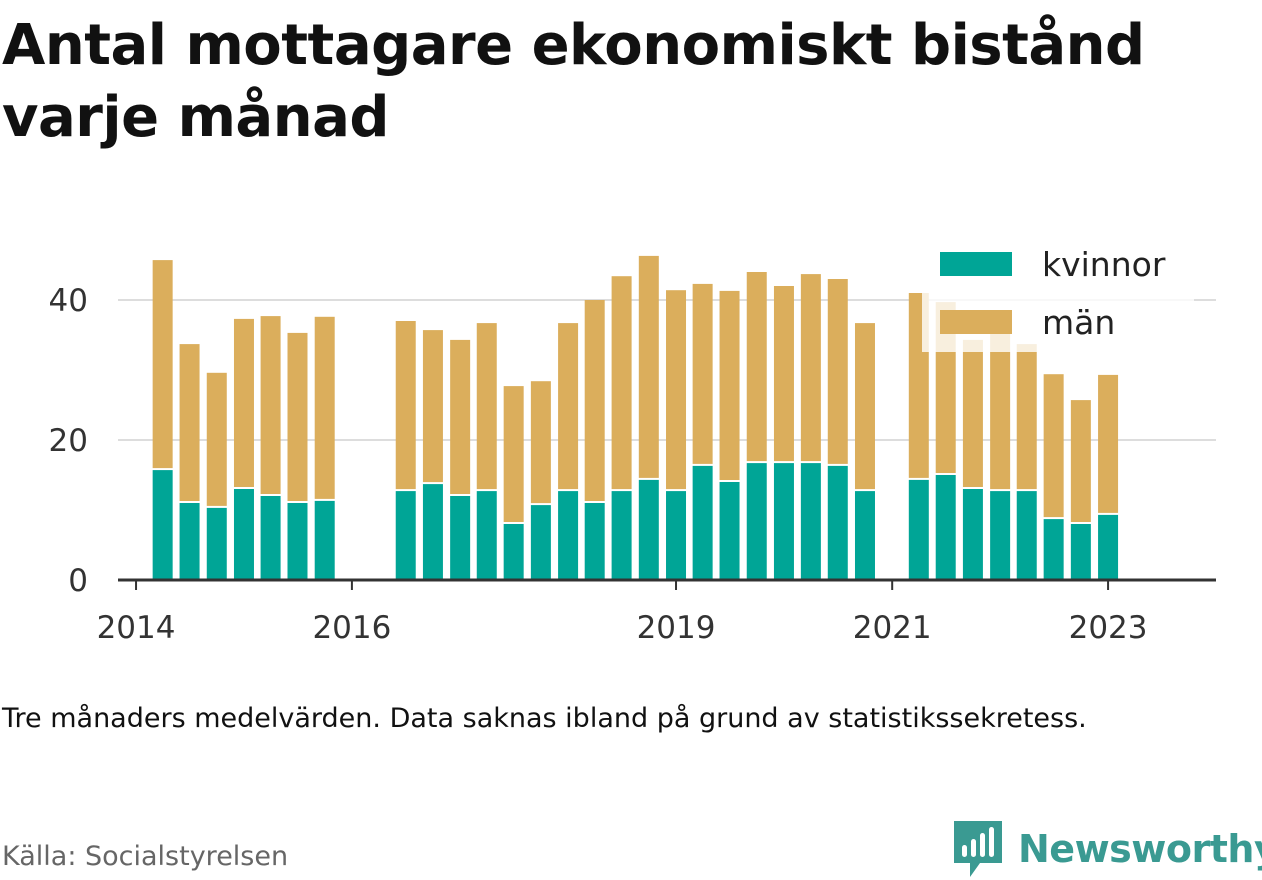 Image resolution: width=1262 pixels, height=880 pixels. I want to click on y-tick-label: 40, so click(68, 301).